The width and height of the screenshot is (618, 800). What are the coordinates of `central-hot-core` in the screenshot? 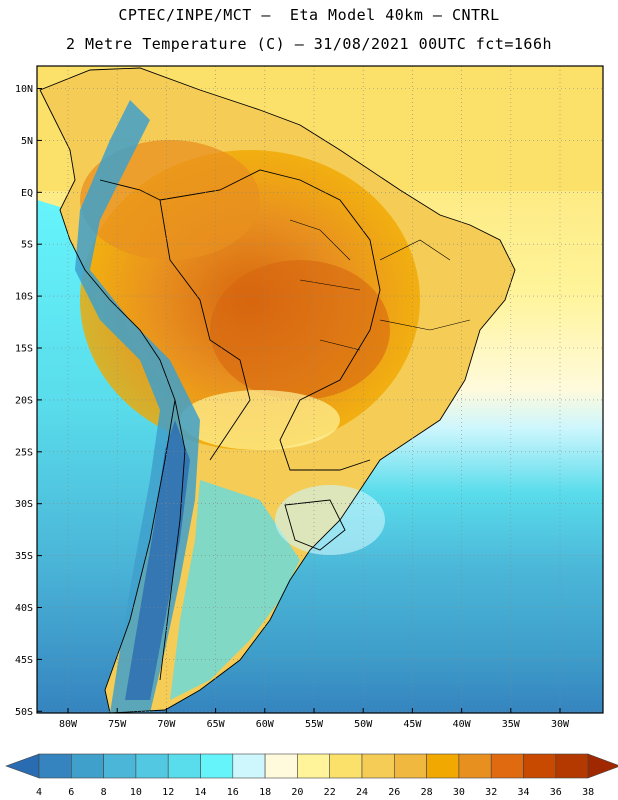 It's located at (300, 330).